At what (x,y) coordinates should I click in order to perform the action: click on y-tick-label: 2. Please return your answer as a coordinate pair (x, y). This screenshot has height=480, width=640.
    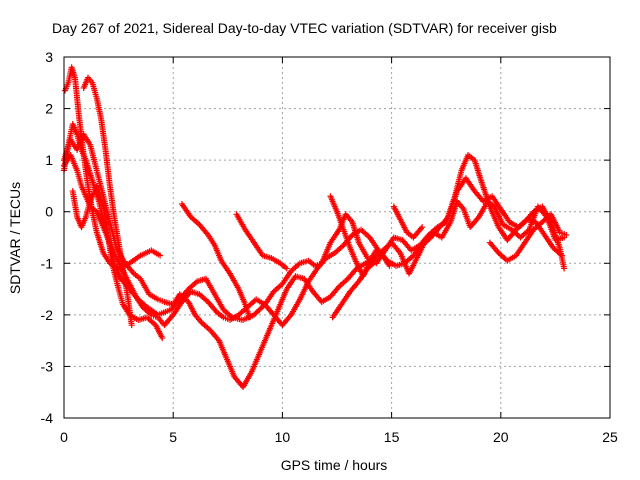
    Looking at the image, I should click on (49, 109).